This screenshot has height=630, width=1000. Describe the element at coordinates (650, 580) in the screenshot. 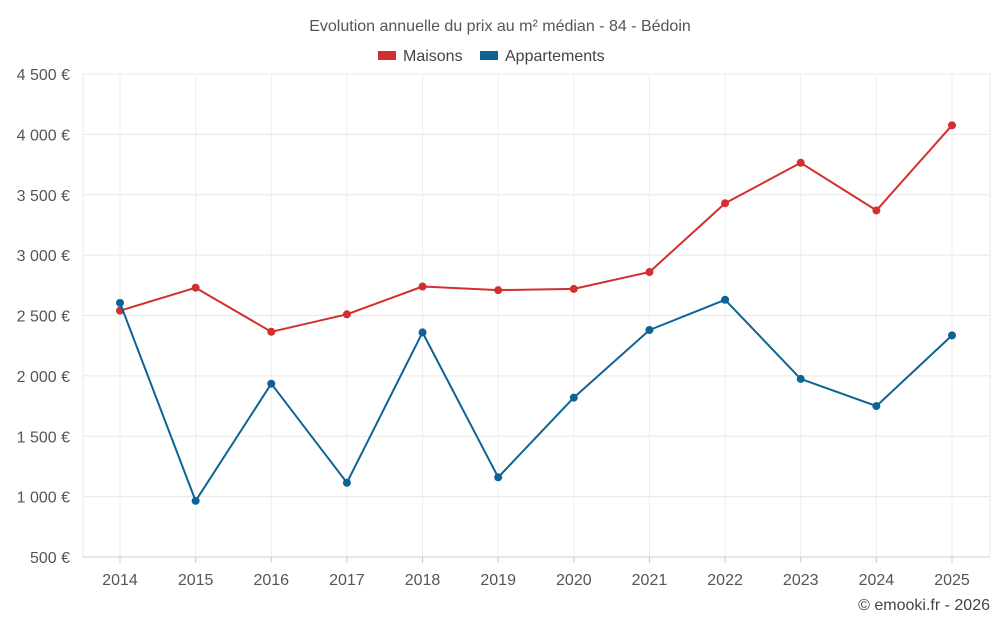

I see `x-tick-label: 2021` at that location.